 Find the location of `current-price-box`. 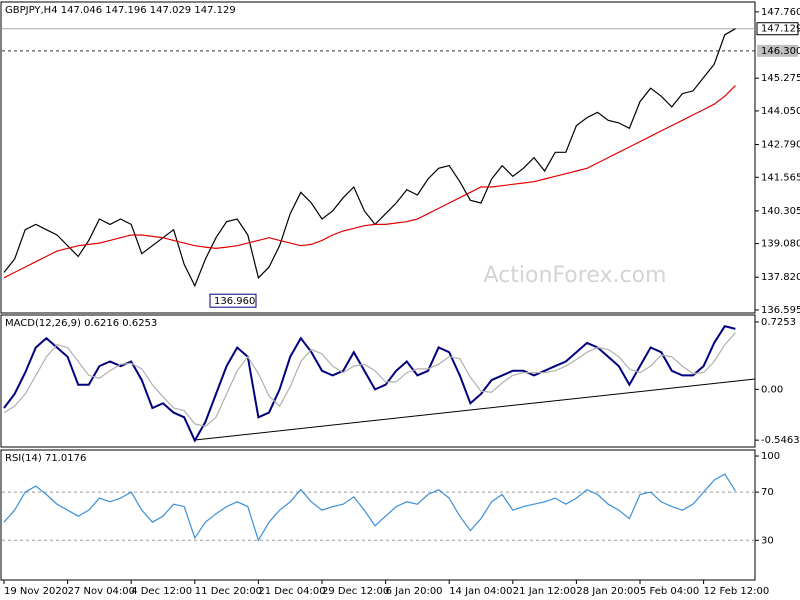

current-price-box is located at coordinates (777, 29).